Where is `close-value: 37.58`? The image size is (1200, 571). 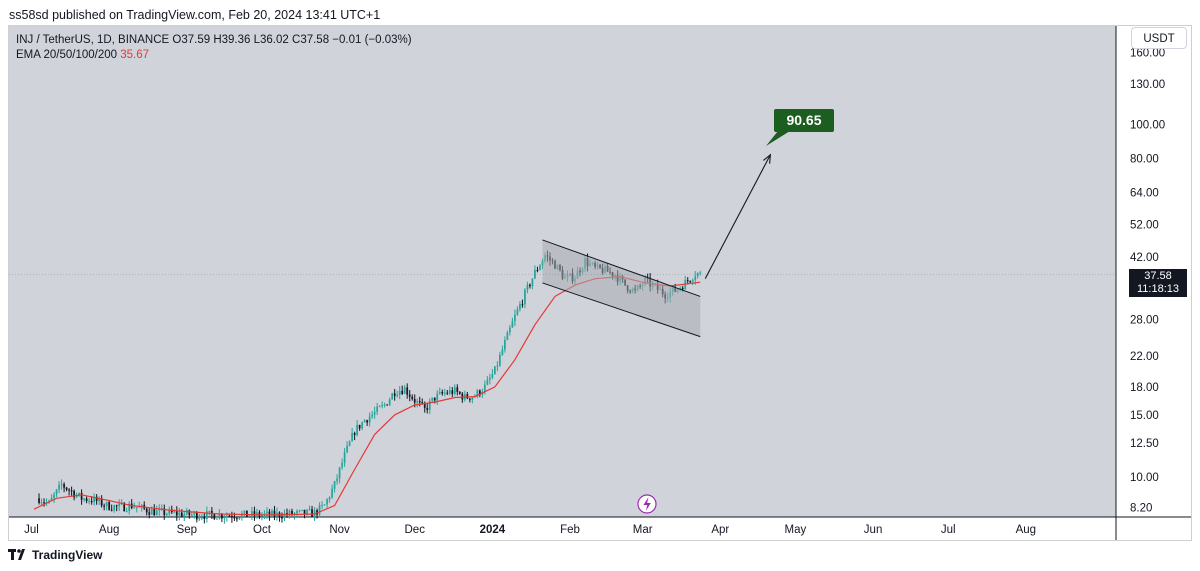
close-value: 37.58 is located at coordinates (315, 40).